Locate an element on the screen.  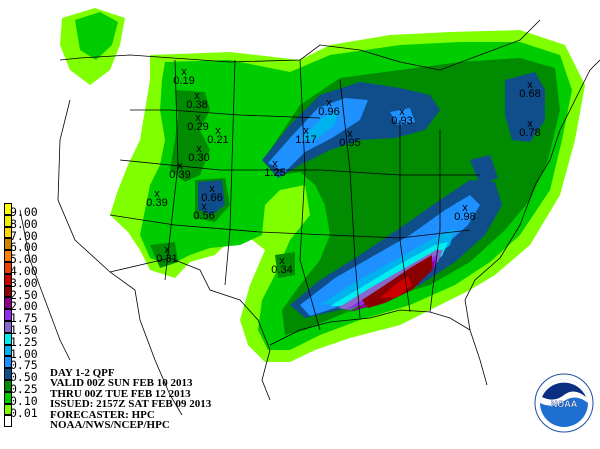
point-max: x 0.66 is located at coordinates (212, 193).